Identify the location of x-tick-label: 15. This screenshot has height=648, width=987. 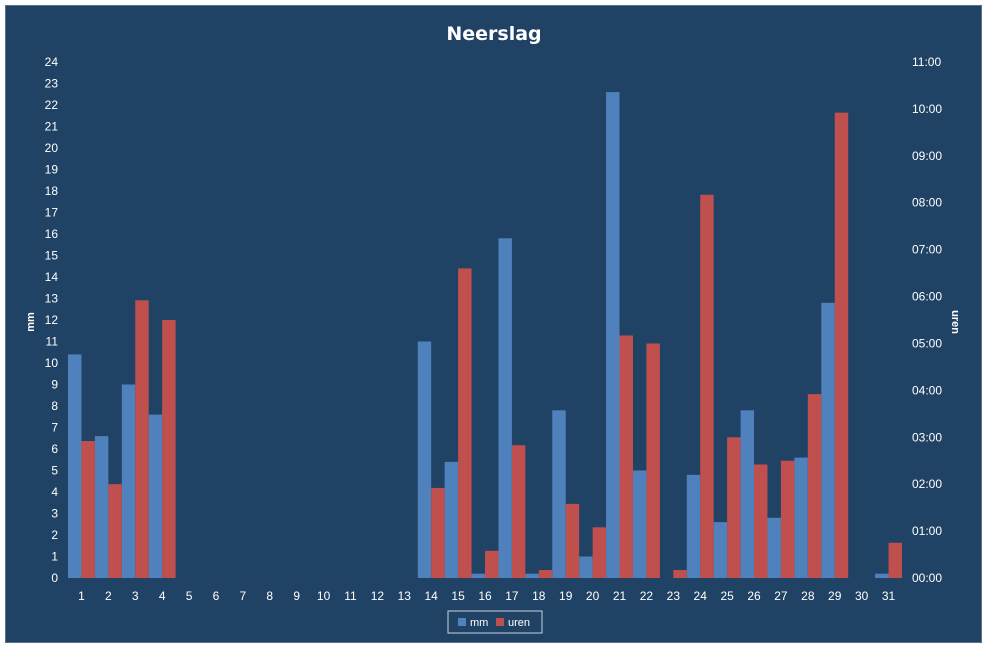
(458, 596).